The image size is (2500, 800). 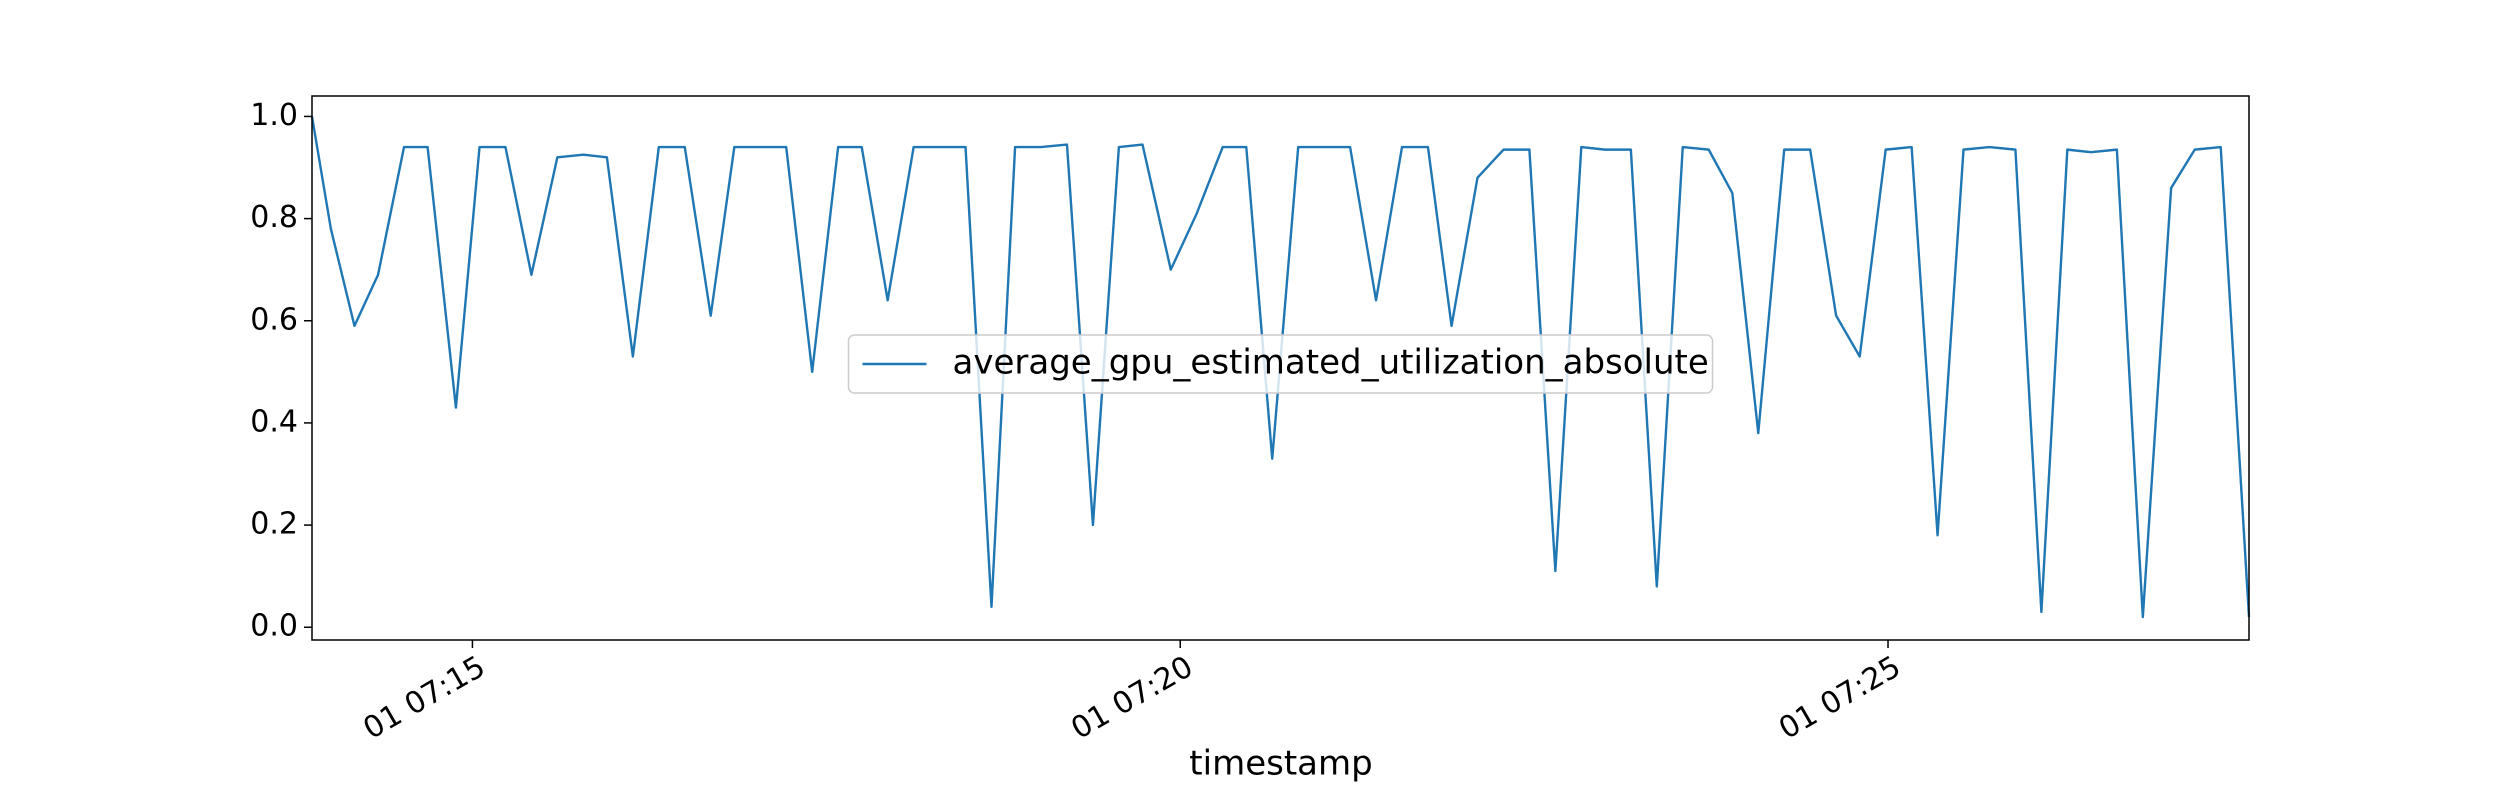 What do you see at coordinates (274, 217) in the screenshot?
I see `y-tick-label: 0.8` at bounding box center [274, 217].